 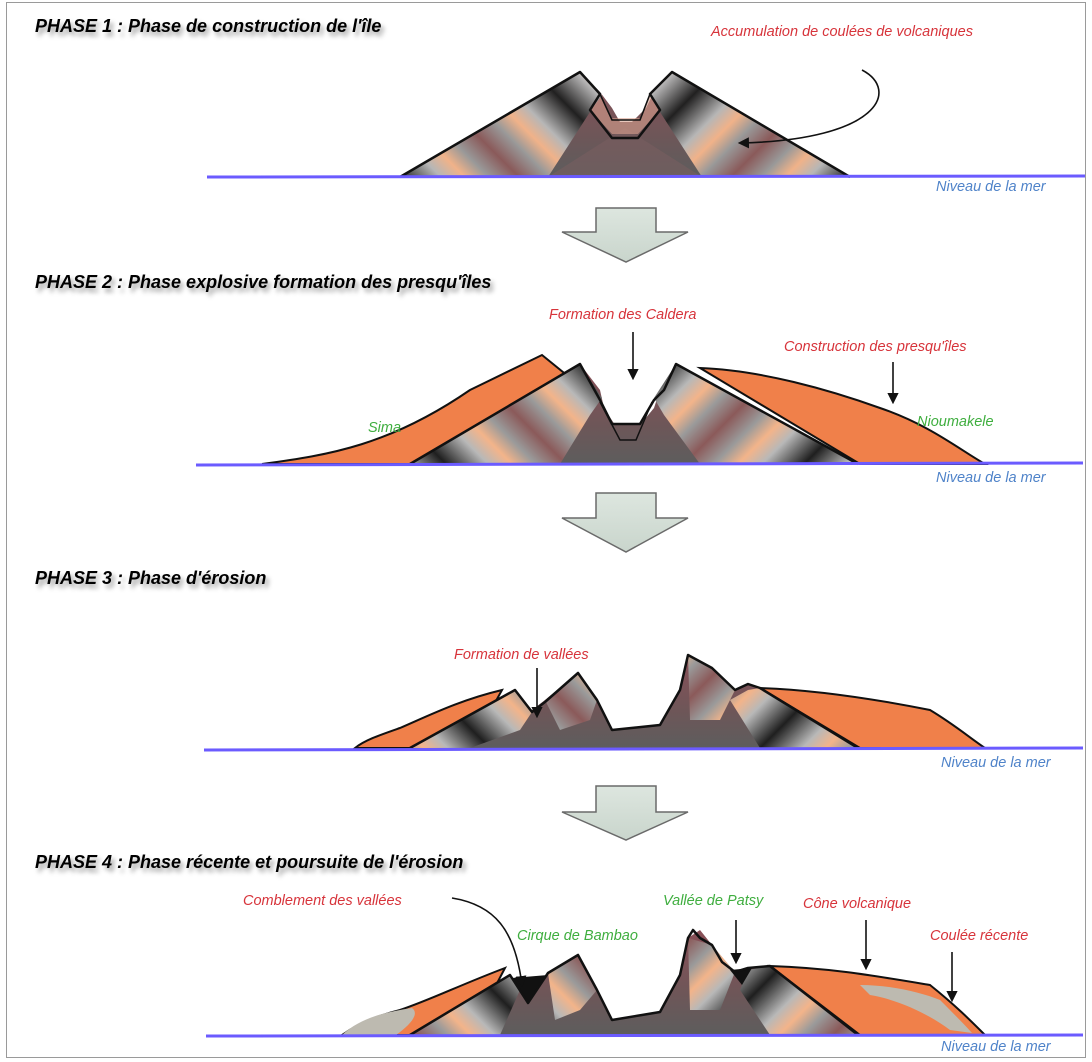 What do you see at coordinates (996, 763) in the screenshot?
I see `sea-level-label-3: Niveau de la mer` at bounding box center [996, 763].